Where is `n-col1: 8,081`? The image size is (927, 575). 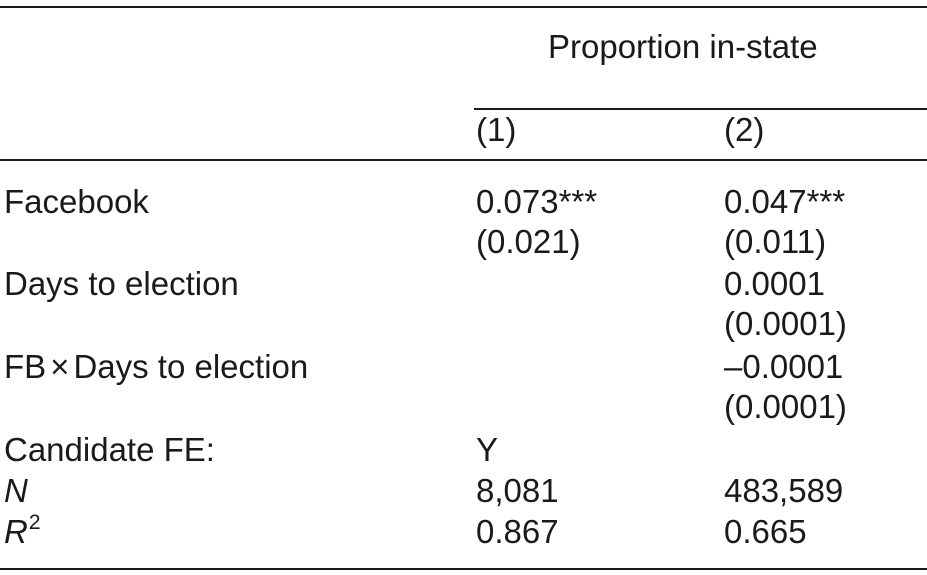
n-col1: 8,081 is located at coordinates (517, 490).